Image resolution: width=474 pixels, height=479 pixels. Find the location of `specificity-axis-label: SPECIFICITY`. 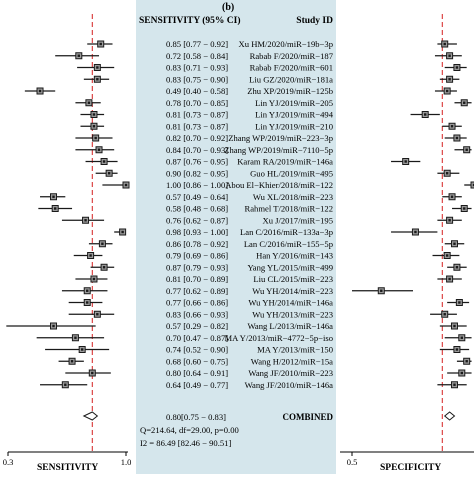

specificity-axis-label: SPECIFICITY is located at coordinates (410, 468).